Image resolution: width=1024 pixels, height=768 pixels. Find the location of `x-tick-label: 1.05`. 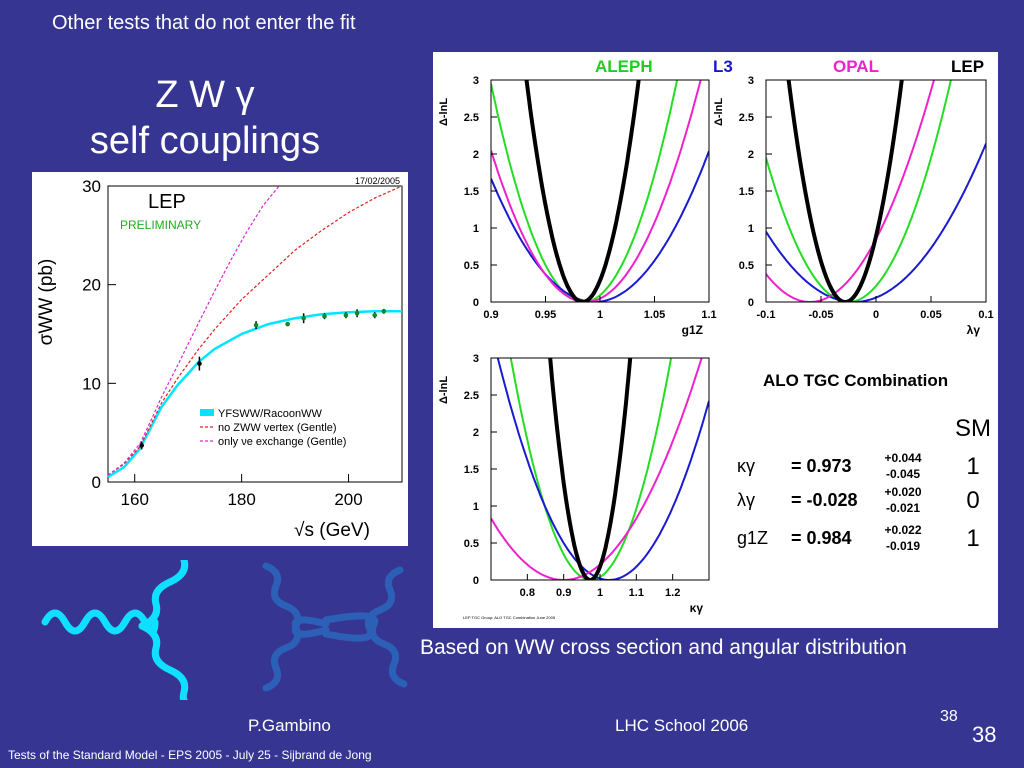

x-tick-label: 1.05 is located at coordinates (654, 315).